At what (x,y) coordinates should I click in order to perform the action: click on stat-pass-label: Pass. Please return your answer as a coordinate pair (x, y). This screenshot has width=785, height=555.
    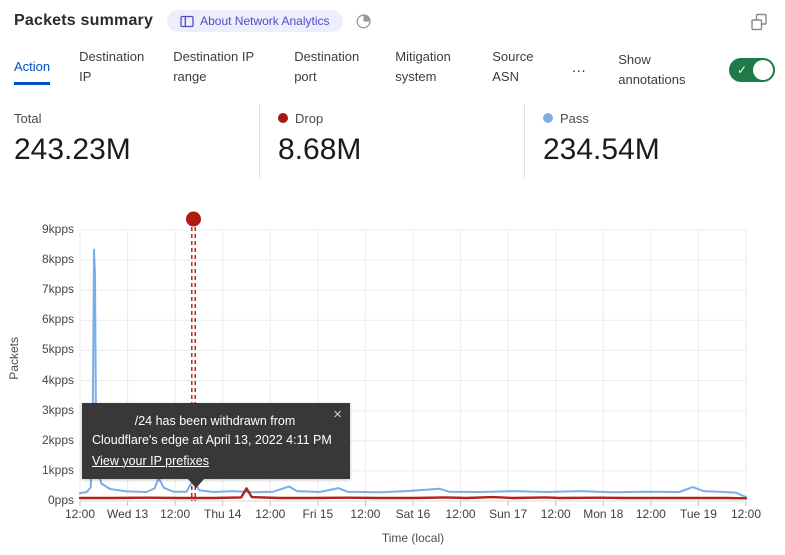
    Looking at the image, I should click on (574, 118).